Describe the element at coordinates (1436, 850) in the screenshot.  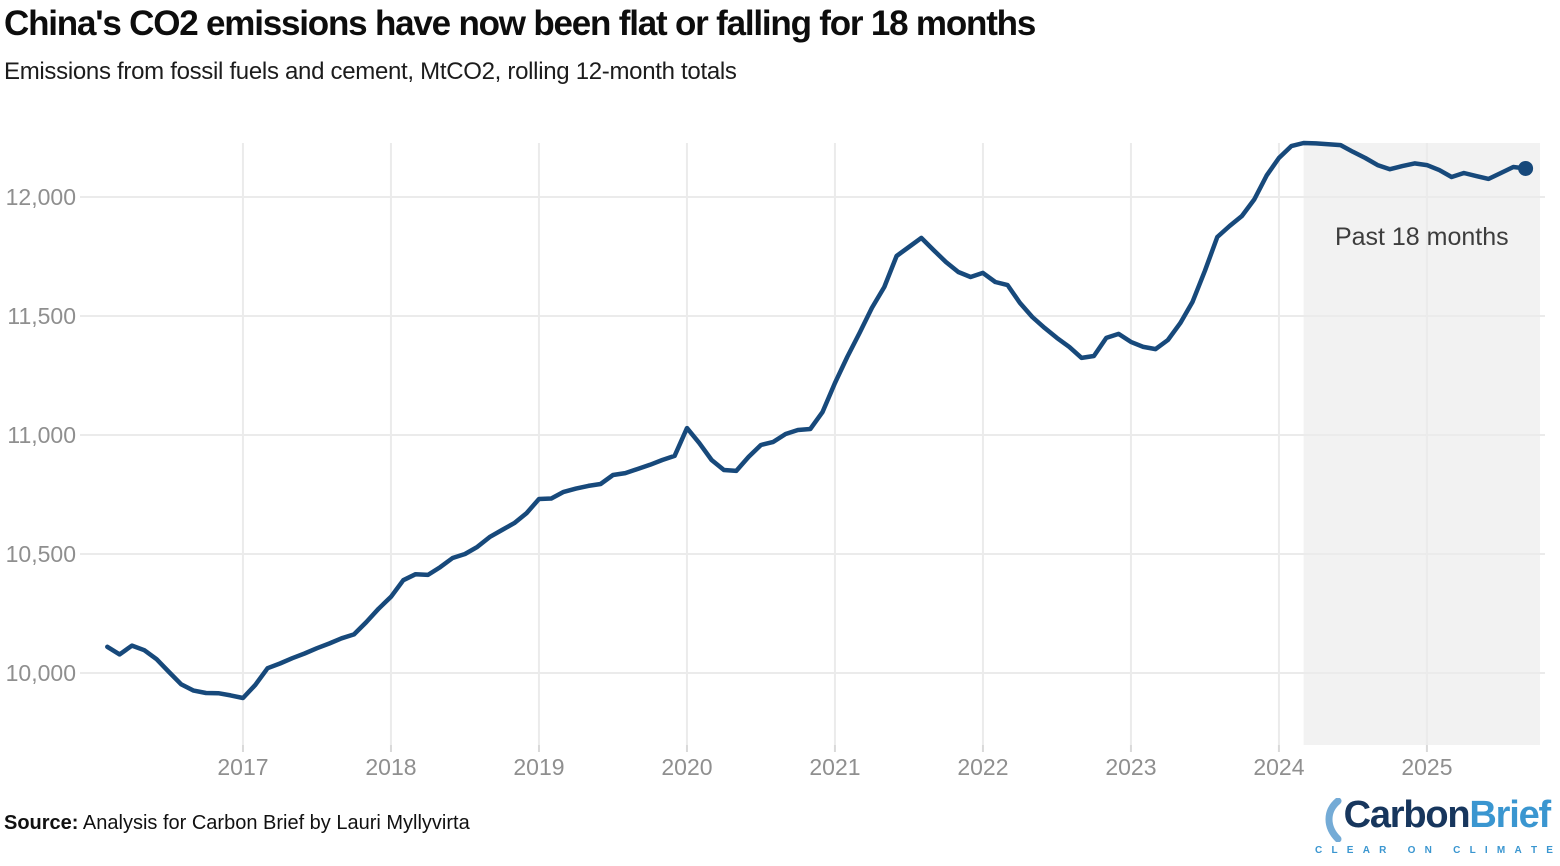
I see `logo-tagline: C L E A R O N C L I M A T E` at that location.